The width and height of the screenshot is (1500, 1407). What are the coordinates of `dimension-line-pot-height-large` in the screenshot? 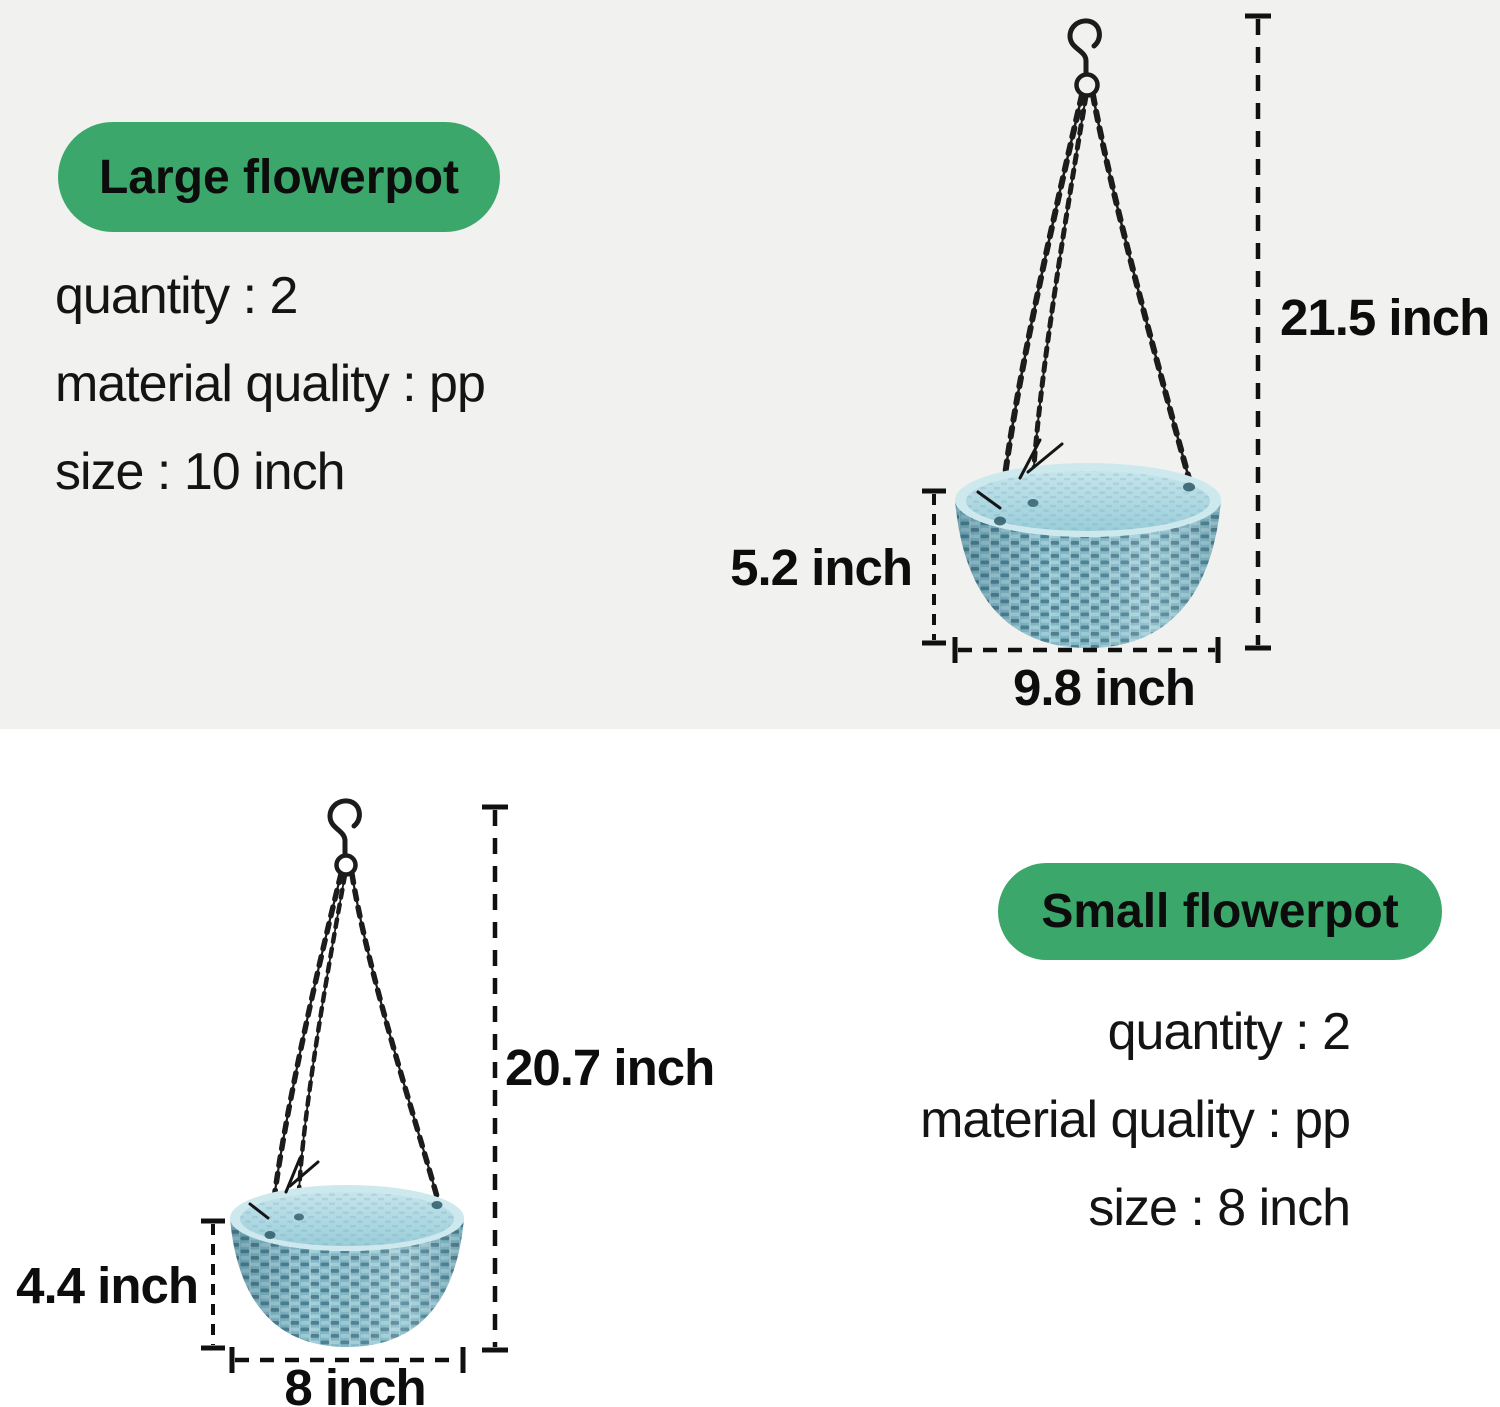 It's located at (934, 567).